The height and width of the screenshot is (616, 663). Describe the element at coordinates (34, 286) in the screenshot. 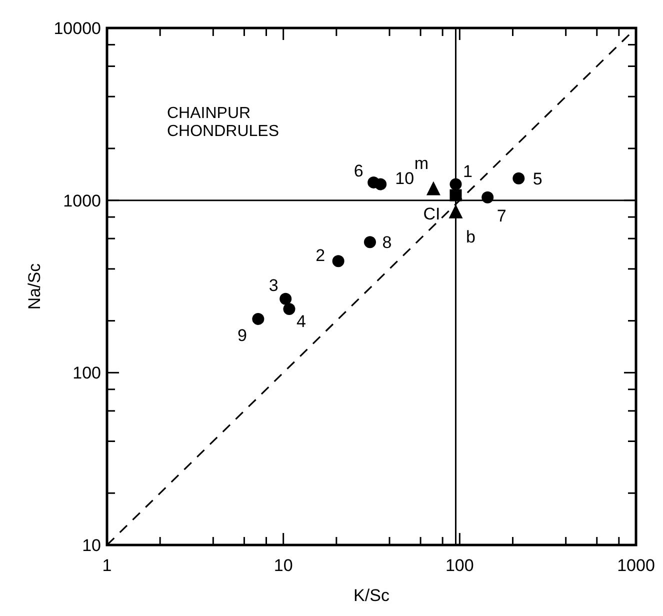

I see `y-axis-title: Na/Sc` at that location.